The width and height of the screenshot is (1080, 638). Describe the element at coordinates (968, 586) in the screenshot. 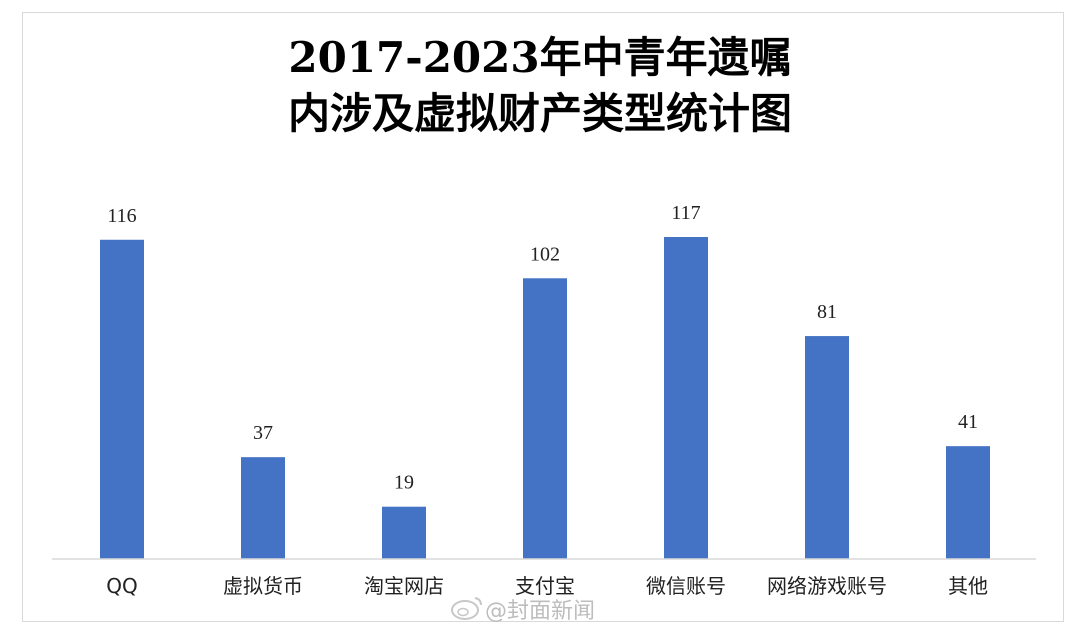

I see `category-label-6: 其他` at that location.